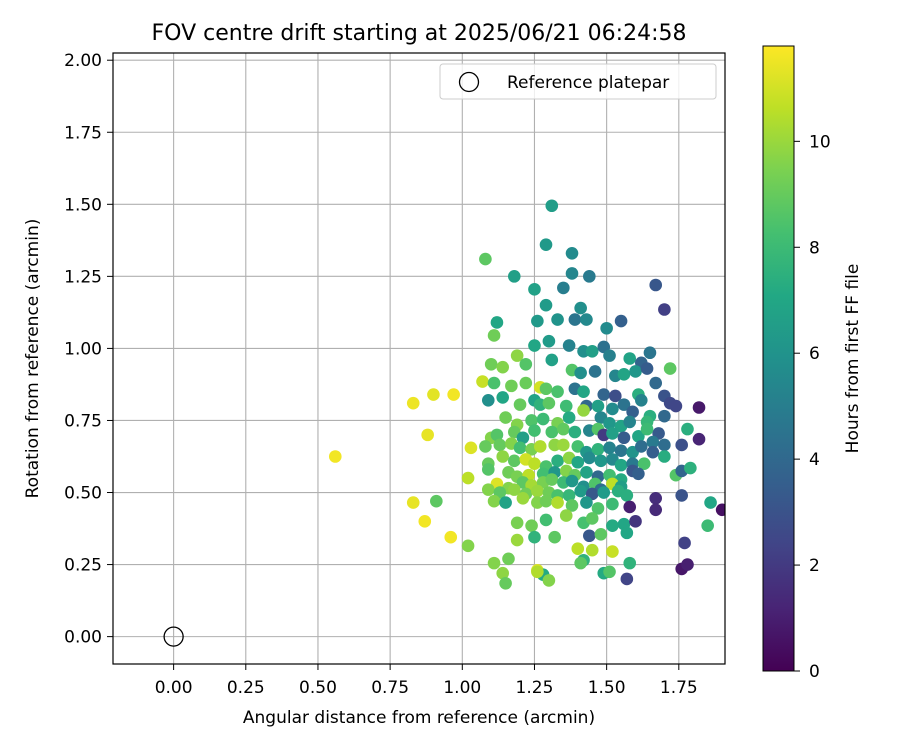 This screenshot has height=754, width=900. I want to click on y-tick-label: 1.00, so click(83, 349).